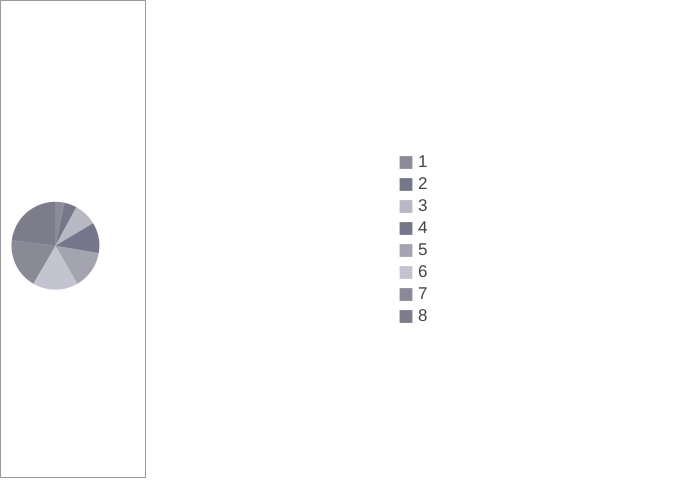 This screenshot has height=482, width=694. Describe the element at coordinates (423, 162) in the screenshot. I see `legend-label: 1` at that location.